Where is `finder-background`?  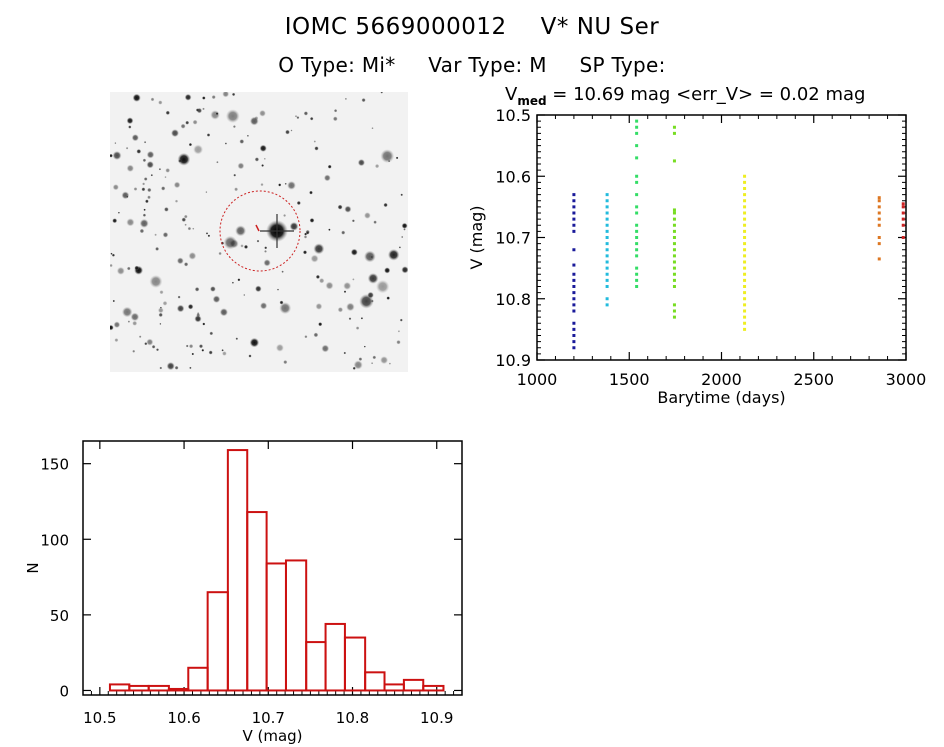
finder-background is located at coordinates (259, 232).